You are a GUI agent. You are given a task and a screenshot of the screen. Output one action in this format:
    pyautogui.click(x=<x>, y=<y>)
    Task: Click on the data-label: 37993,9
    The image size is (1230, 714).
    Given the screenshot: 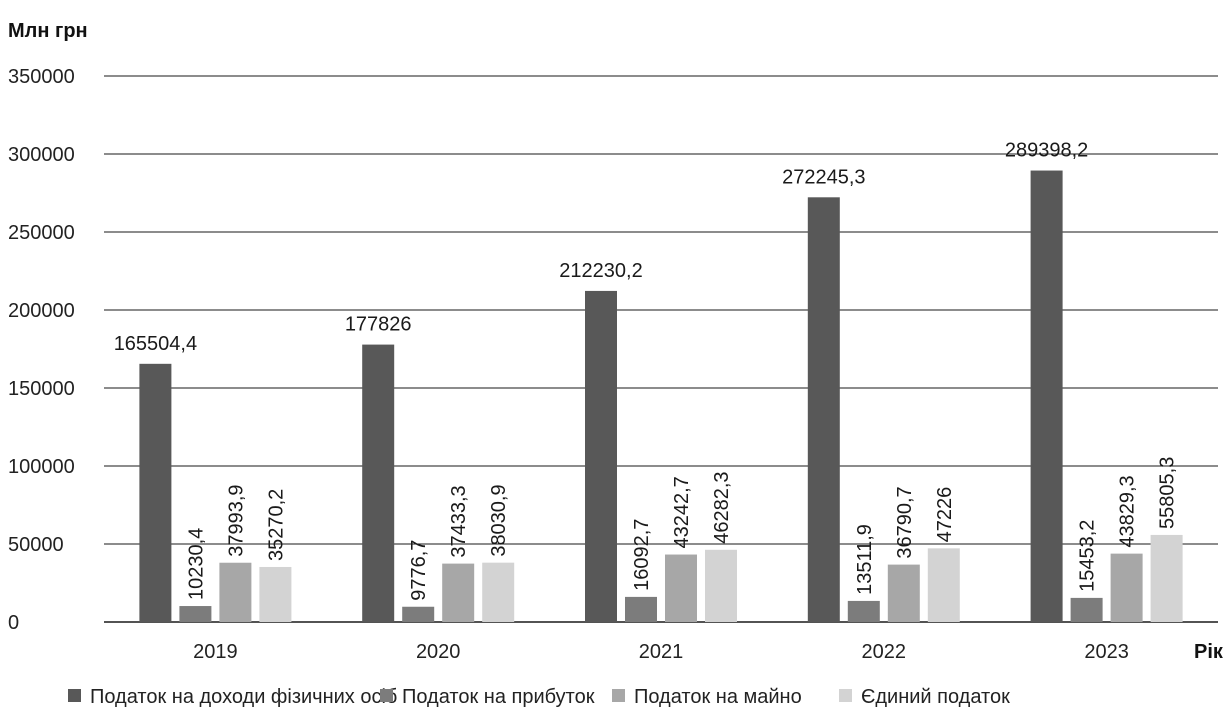 What is the action you would take?
    pyautogui.click(x=236, y=520)
    